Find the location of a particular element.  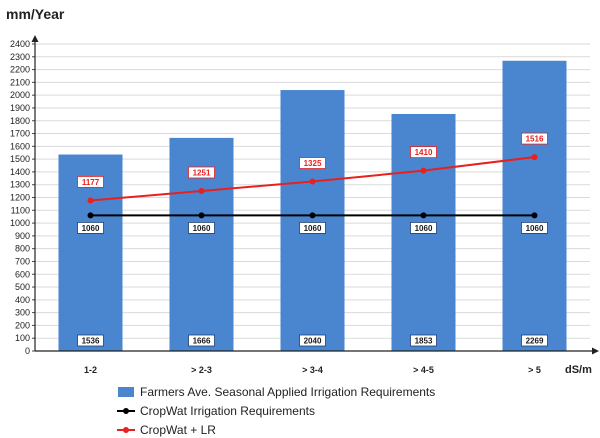

y-tick-label: 500 is located at coordinates (22, 287).